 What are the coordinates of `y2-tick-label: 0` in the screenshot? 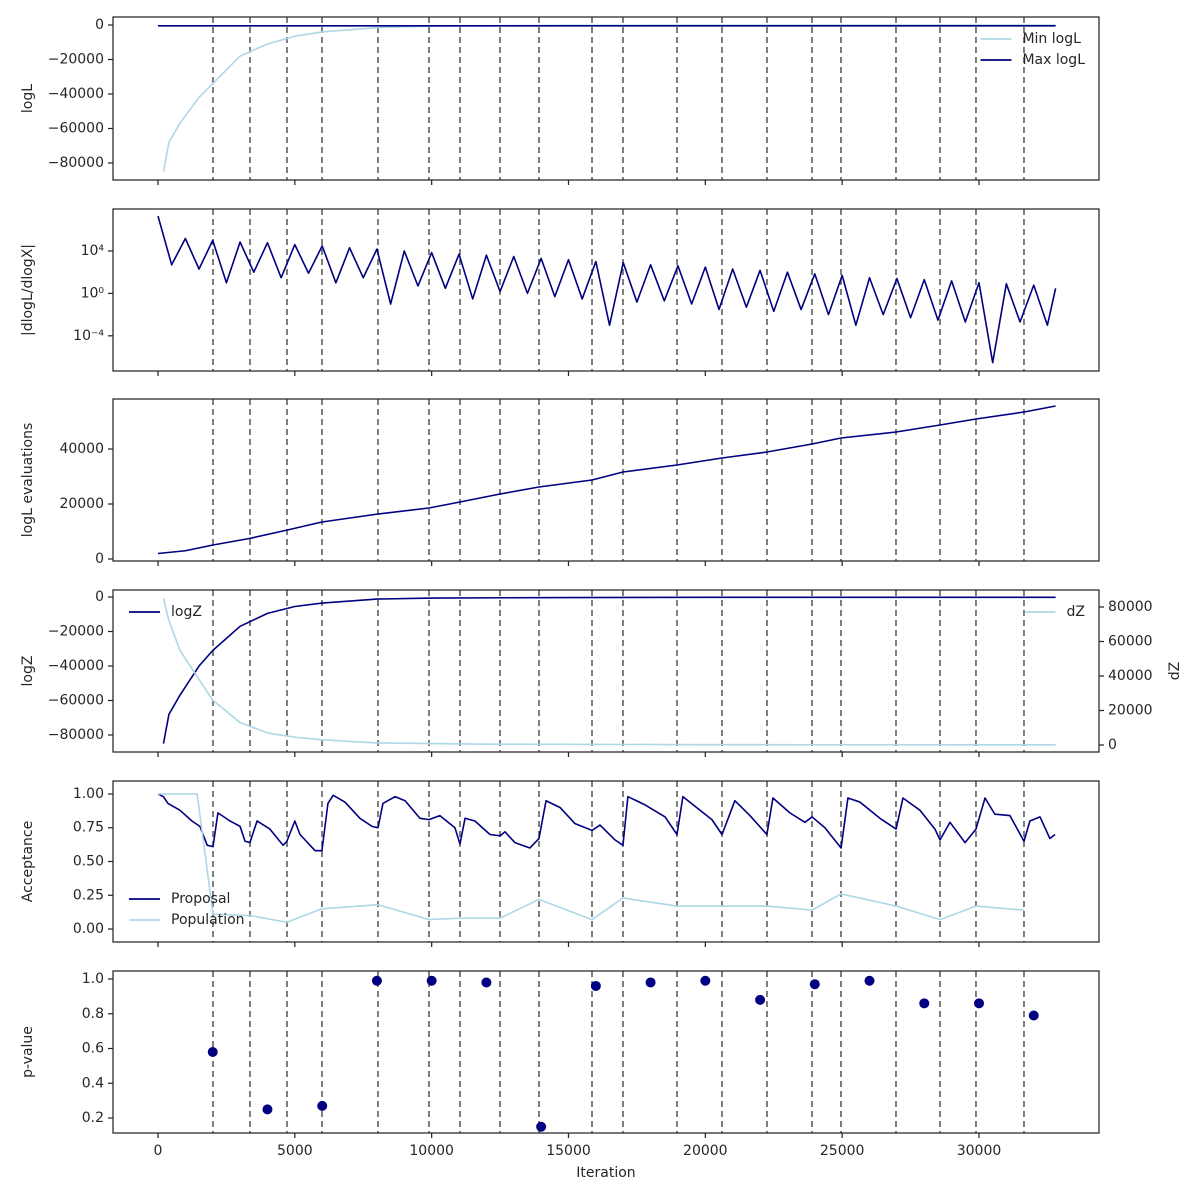 It's located at (1112, 745).